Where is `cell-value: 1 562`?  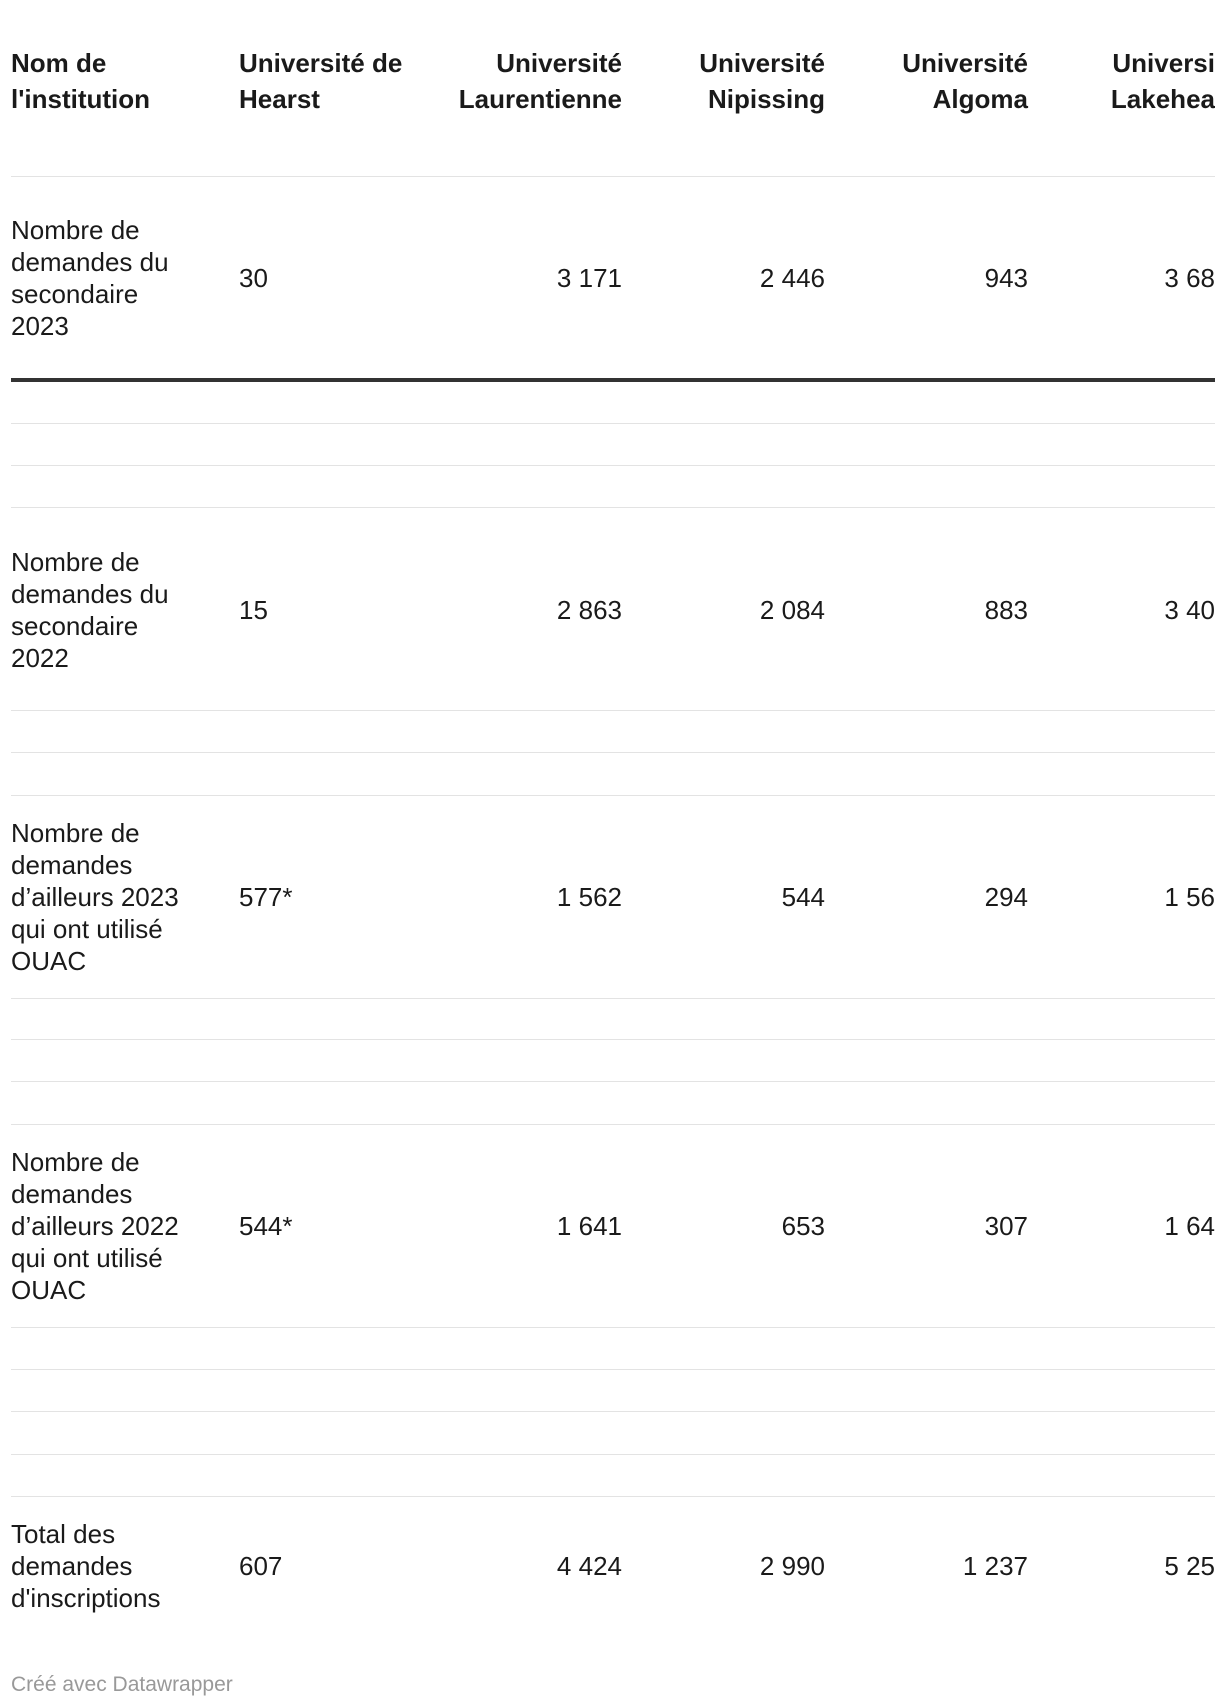 cell-value: 1 562 is located at coordinates (589, 897).